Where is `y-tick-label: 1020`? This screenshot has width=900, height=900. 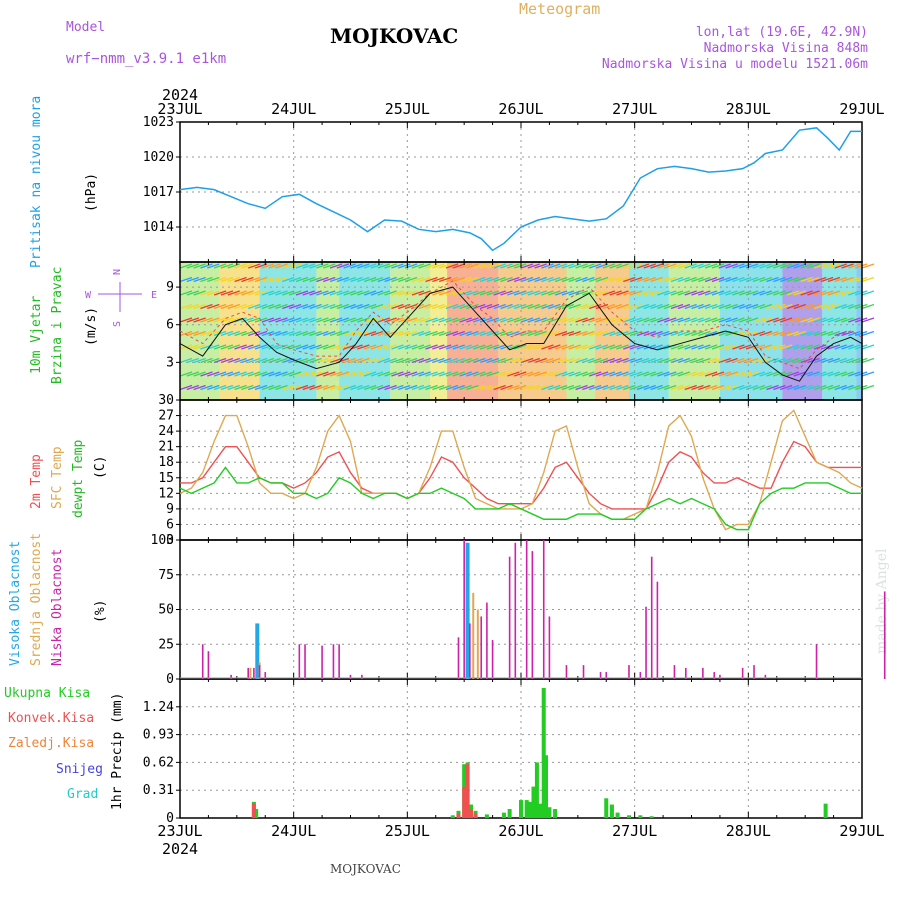
y-tick-label: 1020 is located at coordinates (158, 157).